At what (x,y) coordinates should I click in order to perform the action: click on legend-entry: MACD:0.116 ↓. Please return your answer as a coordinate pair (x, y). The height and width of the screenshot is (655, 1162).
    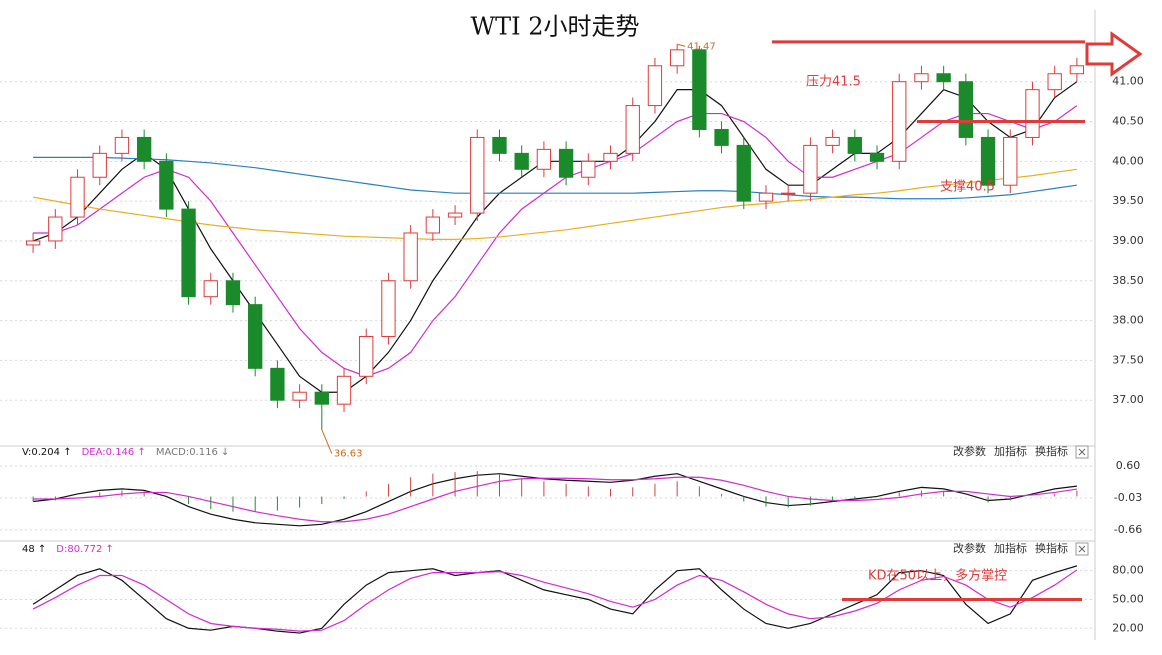
    Looking at the image, I should click on (193, 452).